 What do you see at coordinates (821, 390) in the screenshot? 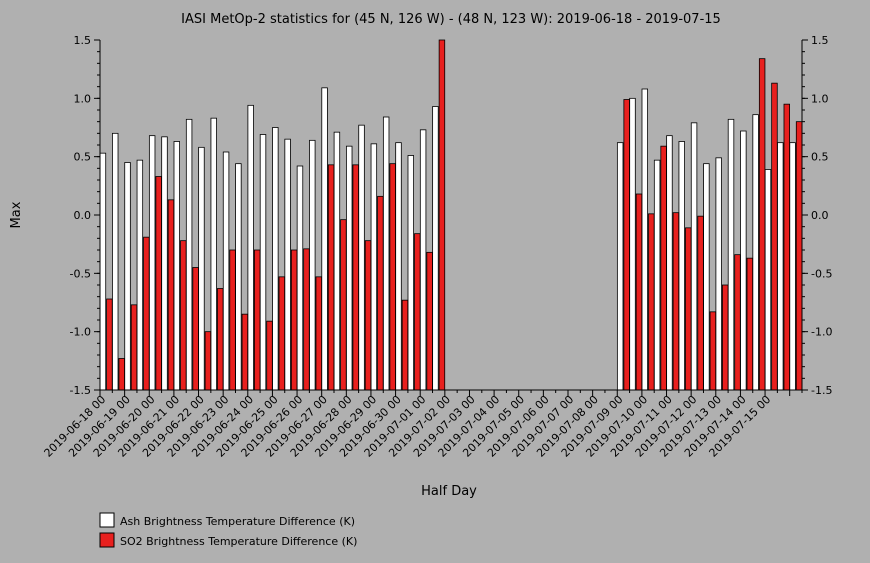
I see `y-tick-label-right: -1.5` at bounding box center [821, 390].